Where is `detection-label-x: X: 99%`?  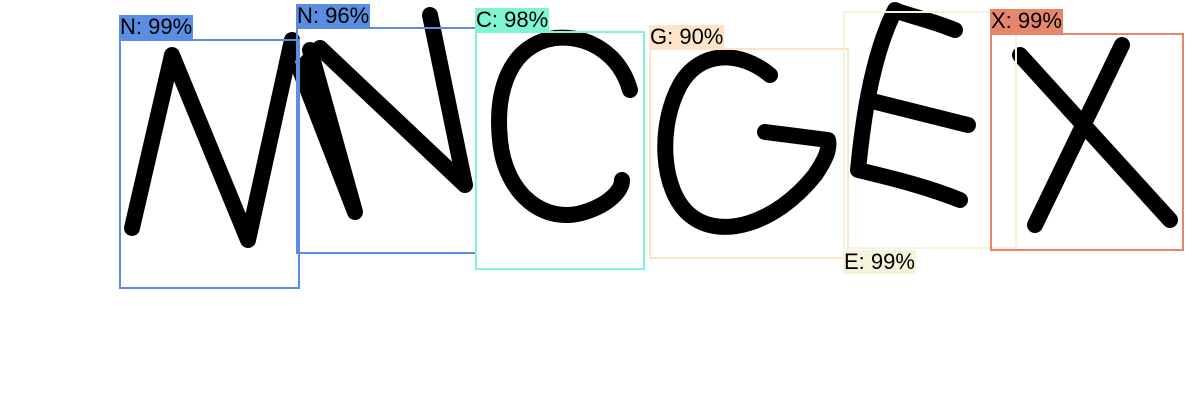
detection-label-x: X: 99% is located at coordinates (1026, 20).